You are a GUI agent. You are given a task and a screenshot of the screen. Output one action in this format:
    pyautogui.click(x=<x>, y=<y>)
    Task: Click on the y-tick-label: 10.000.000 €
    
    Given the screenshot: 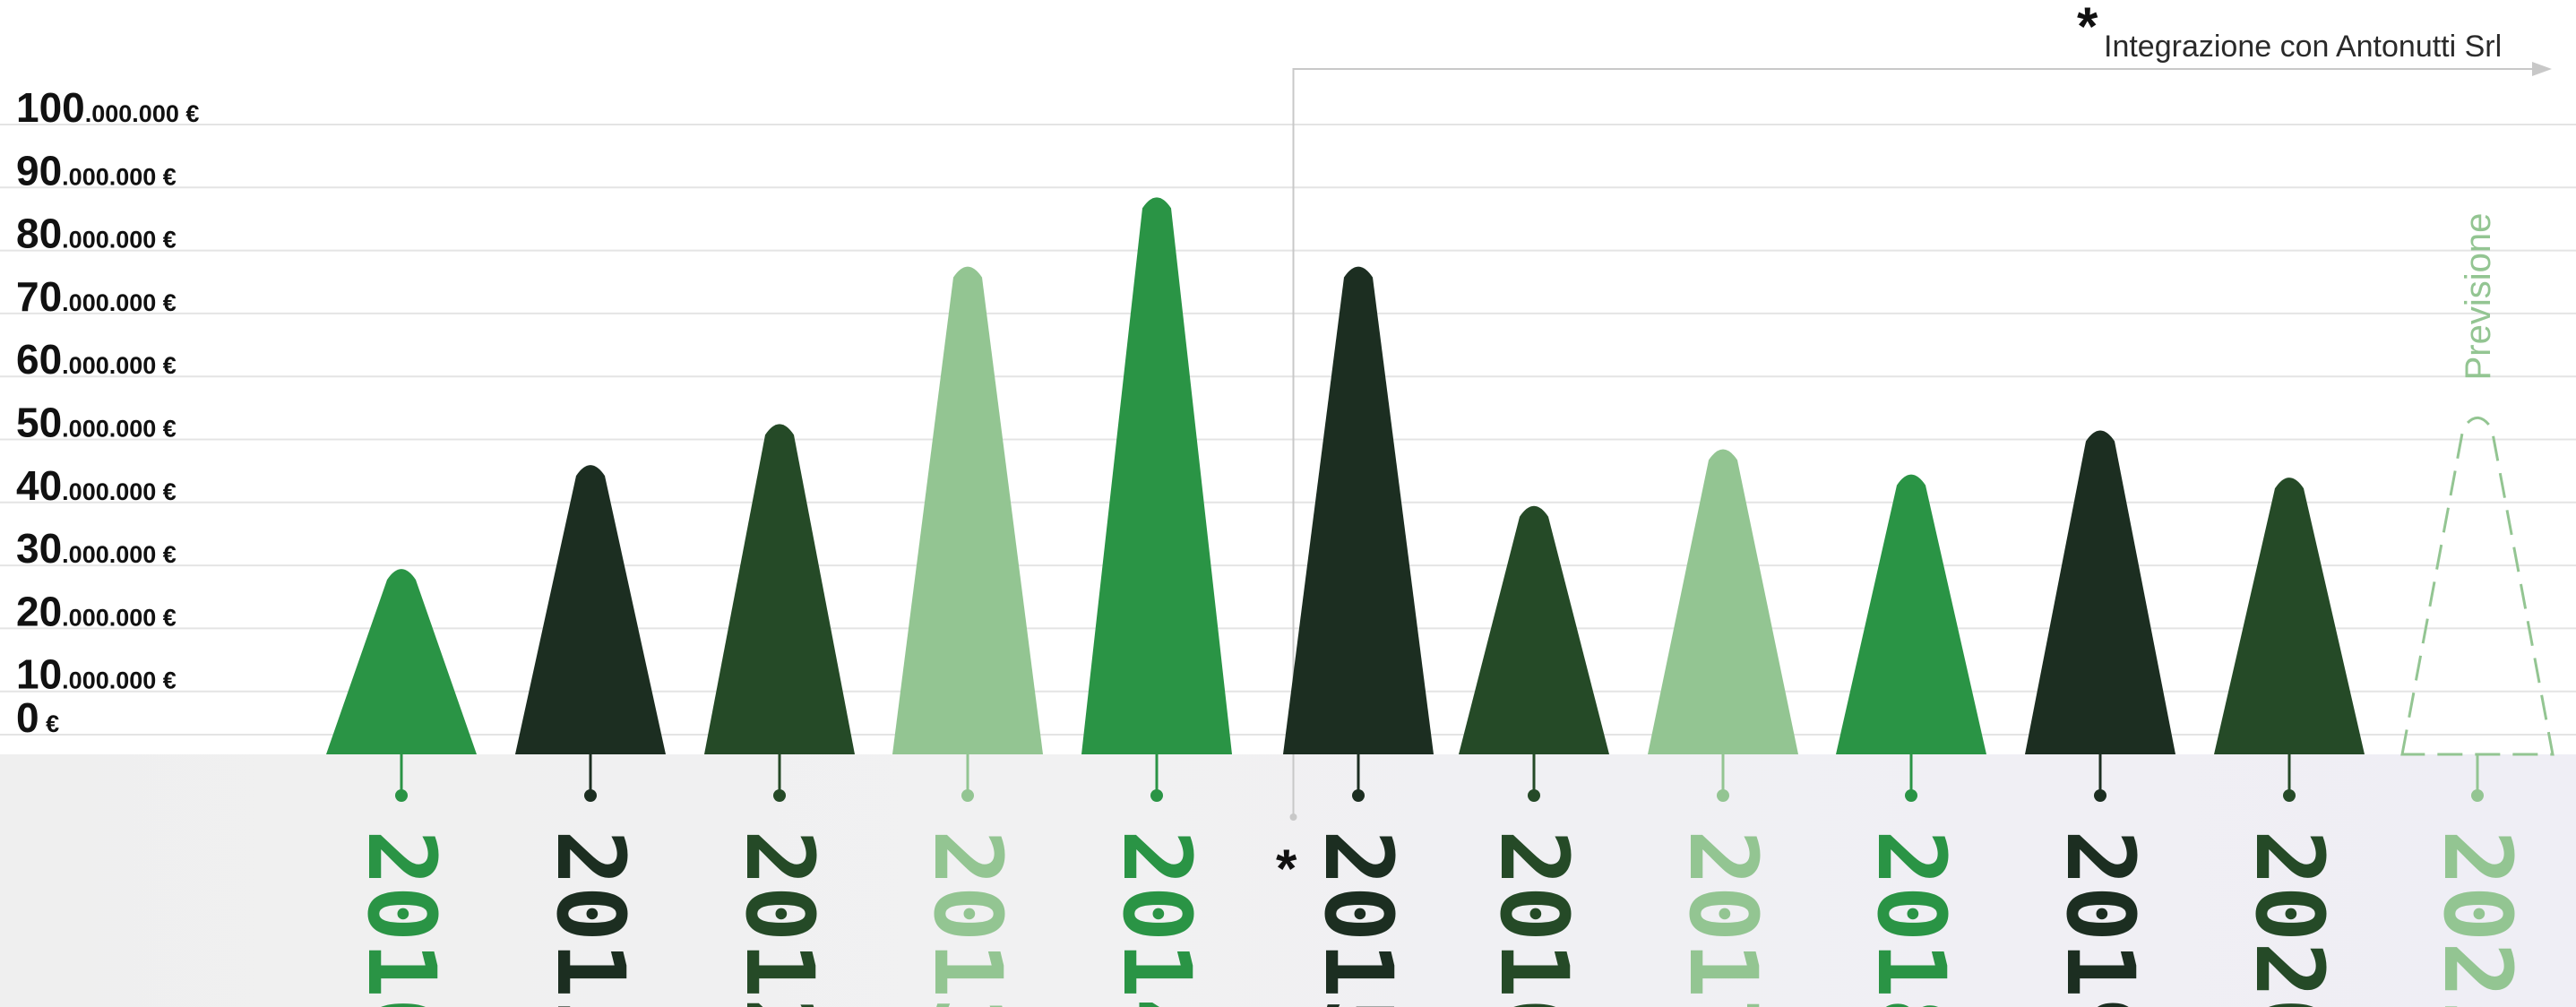 What is the action you would take?
    pyautogui.click(x=96, y=674)
    